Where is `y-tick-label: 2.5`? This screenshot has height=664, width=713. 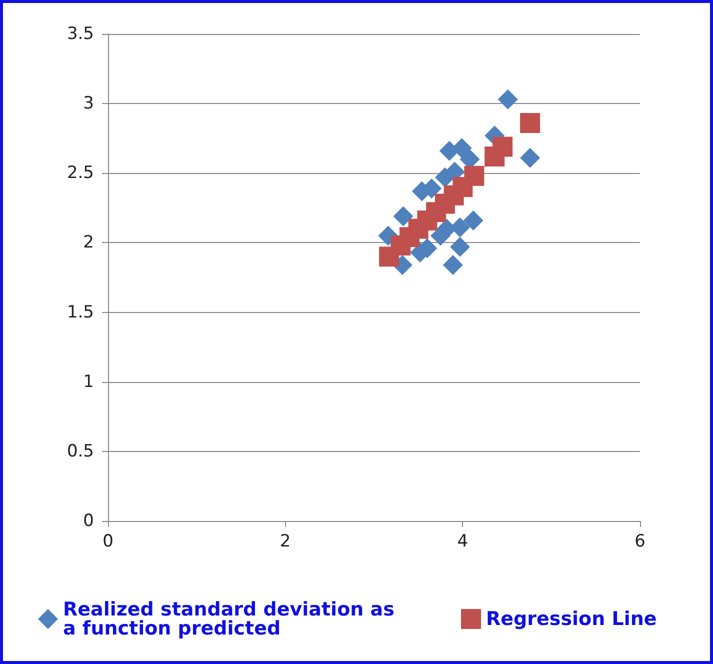
y-tick-label: 2.5 is located at coordinates (80, 173).